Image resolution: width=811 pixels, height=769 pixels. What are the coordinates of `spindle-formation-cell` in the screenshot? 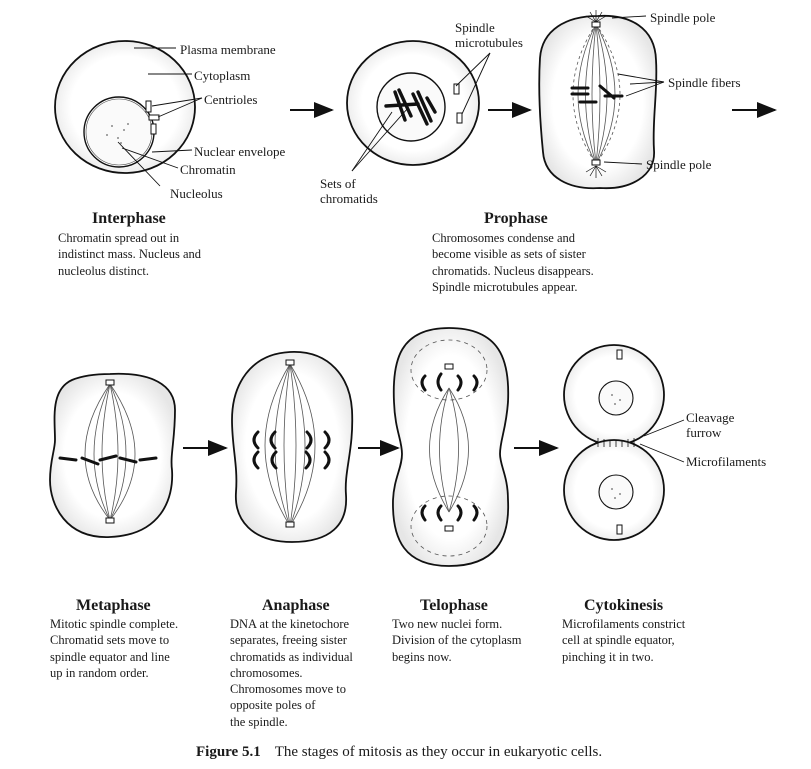 It's located at (601, 100).